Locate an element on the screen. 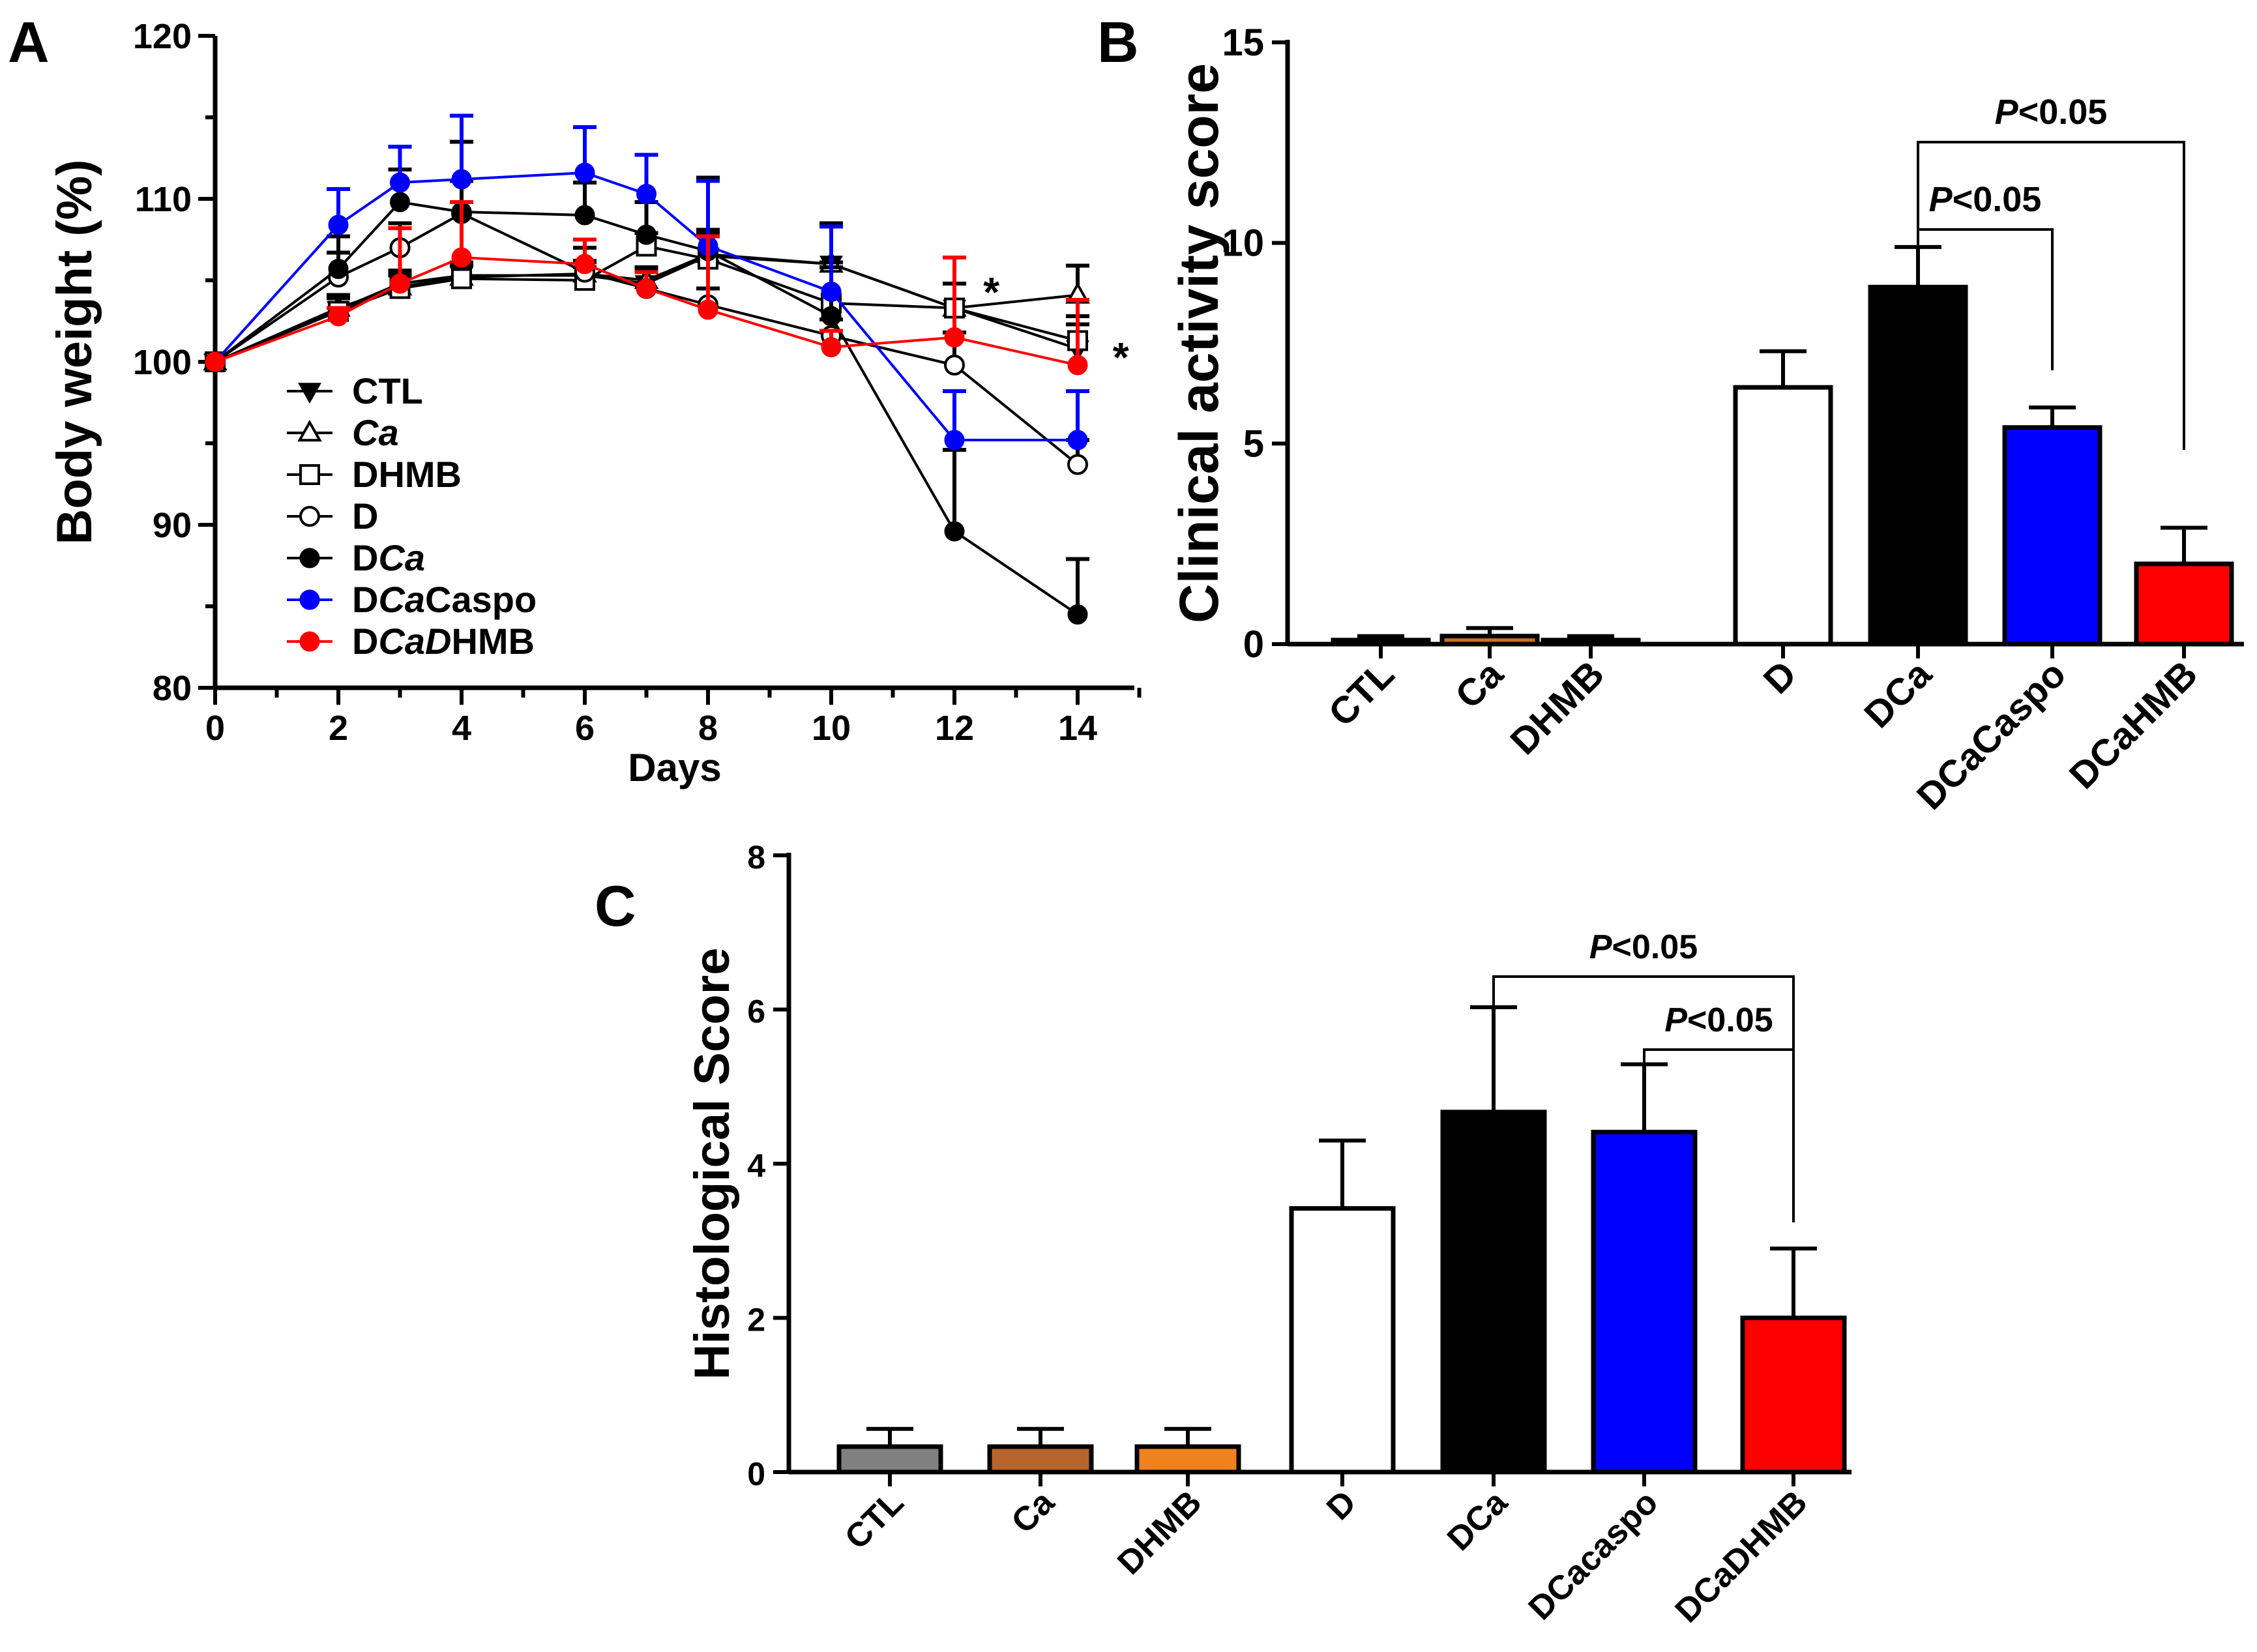 The width and height of the screenshot is (2257, 1652). legend-label: D is located at coordinates (365, 516).